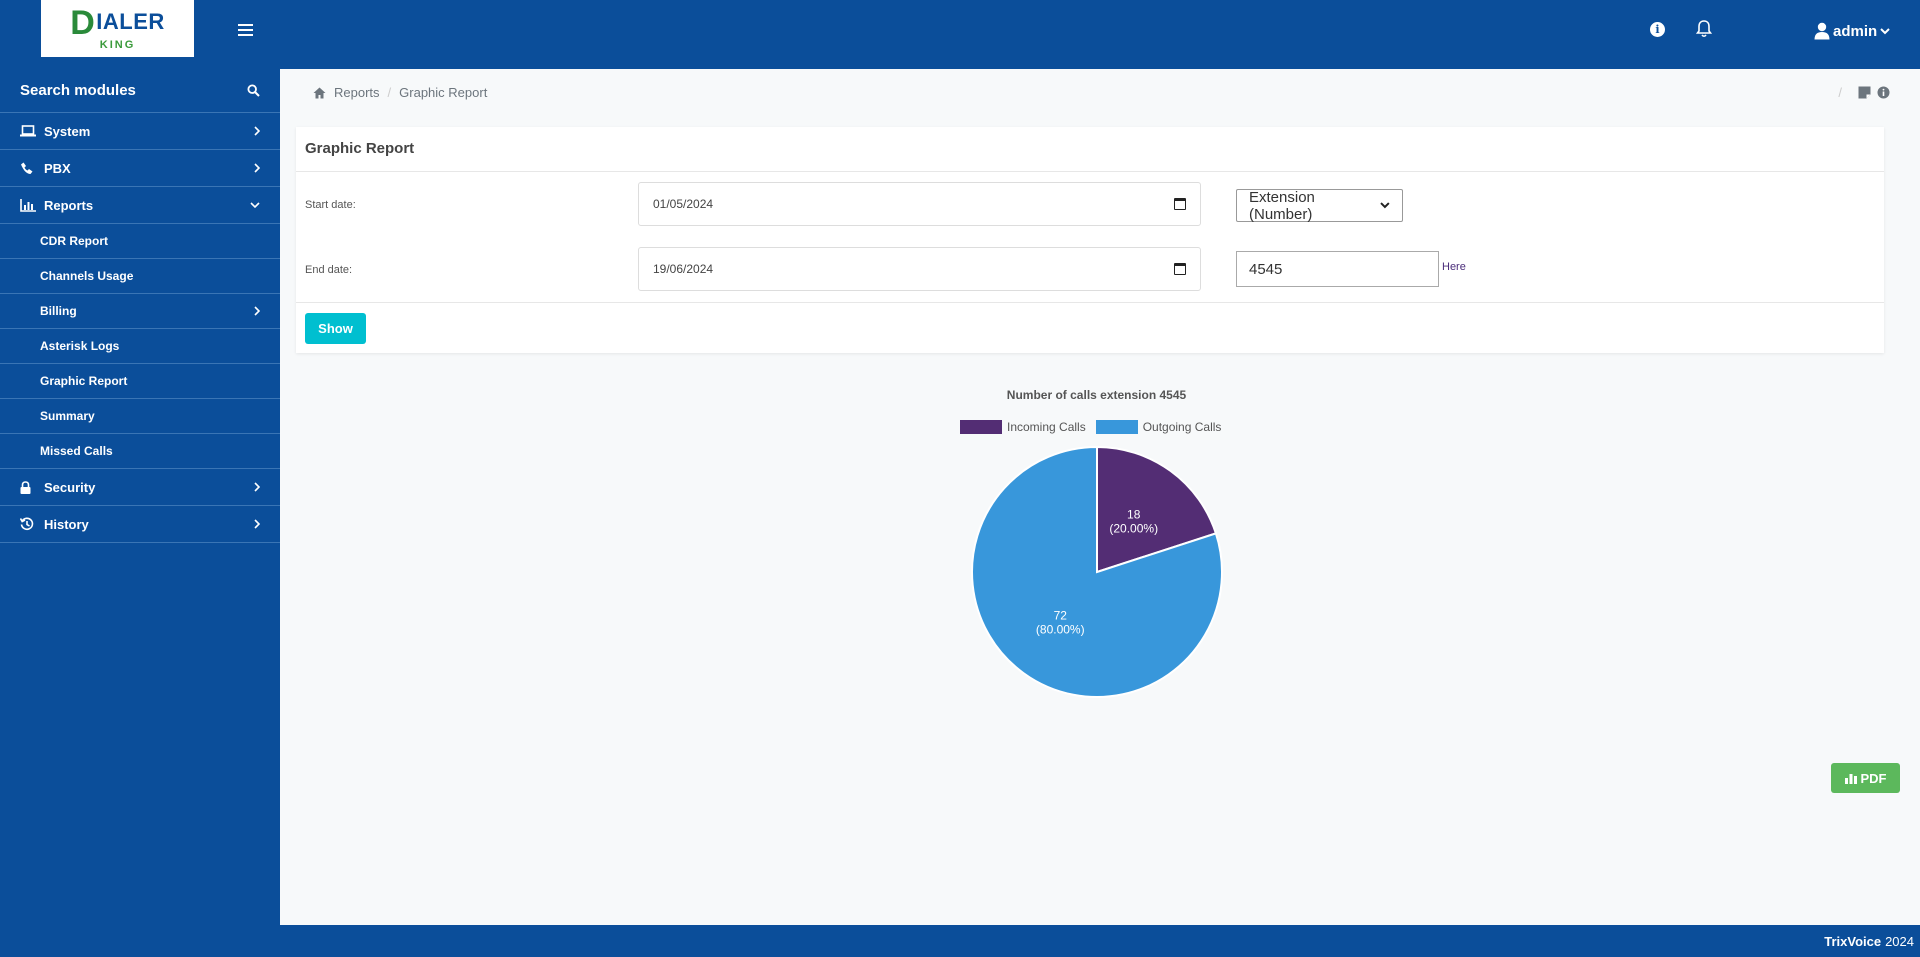 The image size is (1920, 957). I want to click on sidebar-item-label: System, so click(67, 131).